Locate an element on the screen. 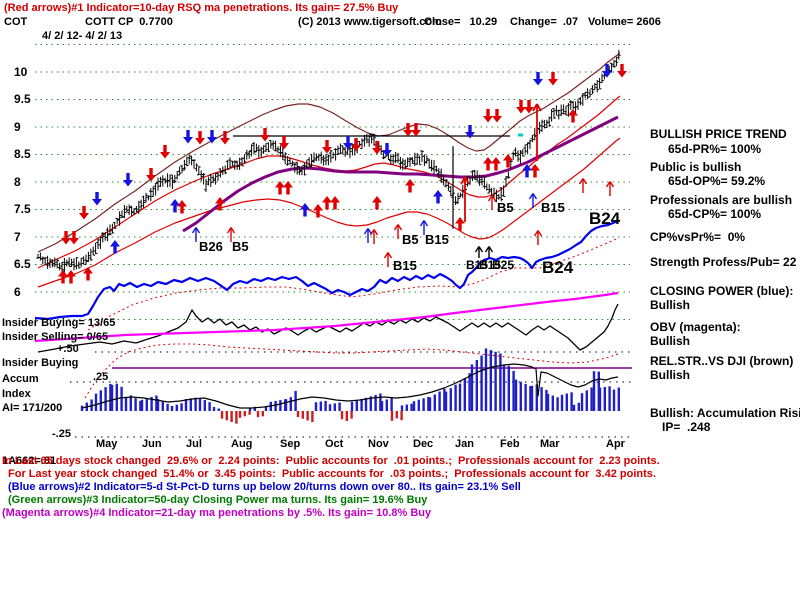 This screenshot has width=800, height=600. bottom-overlap-text: 1A662=.81 is located at coordinates (29, 461).